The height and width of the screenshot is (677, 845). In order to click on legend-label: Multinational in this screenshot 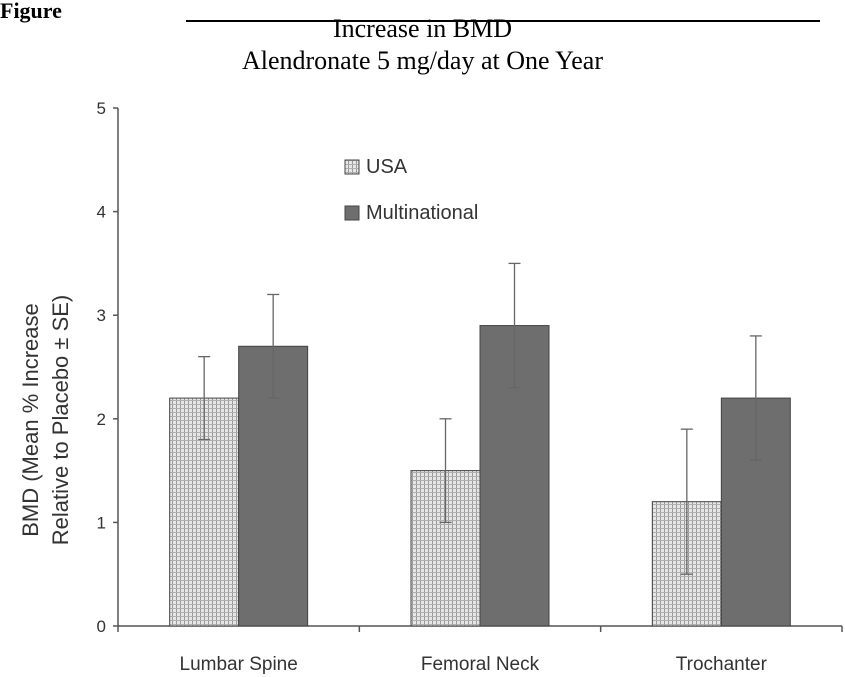, I will do `click(422, 213)`.